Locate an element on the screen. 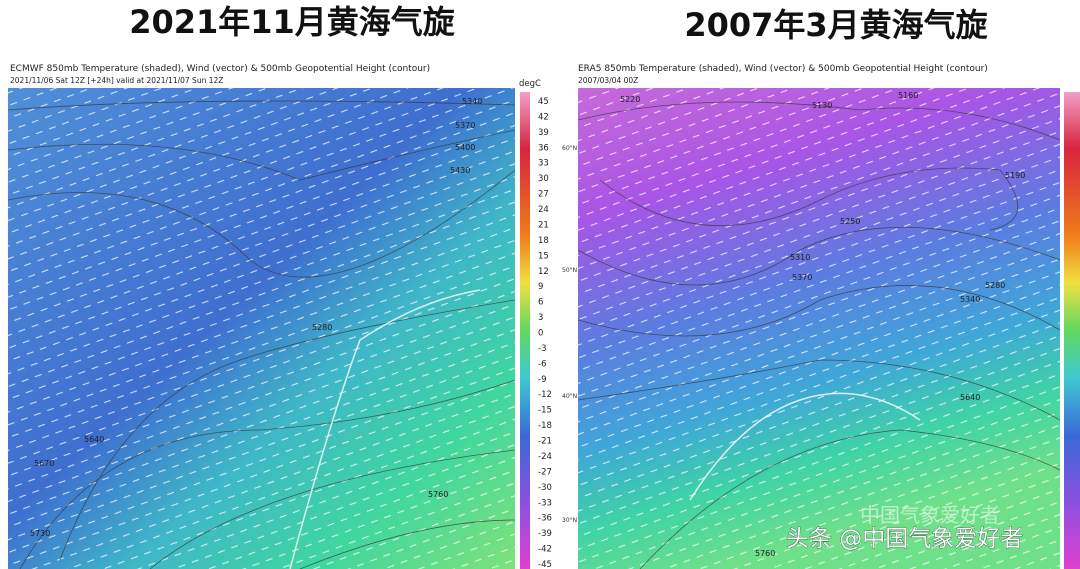 This screenshot has height=569, width=1080. colorbar-tick-label: 33 is located at coordinates (543, 164).